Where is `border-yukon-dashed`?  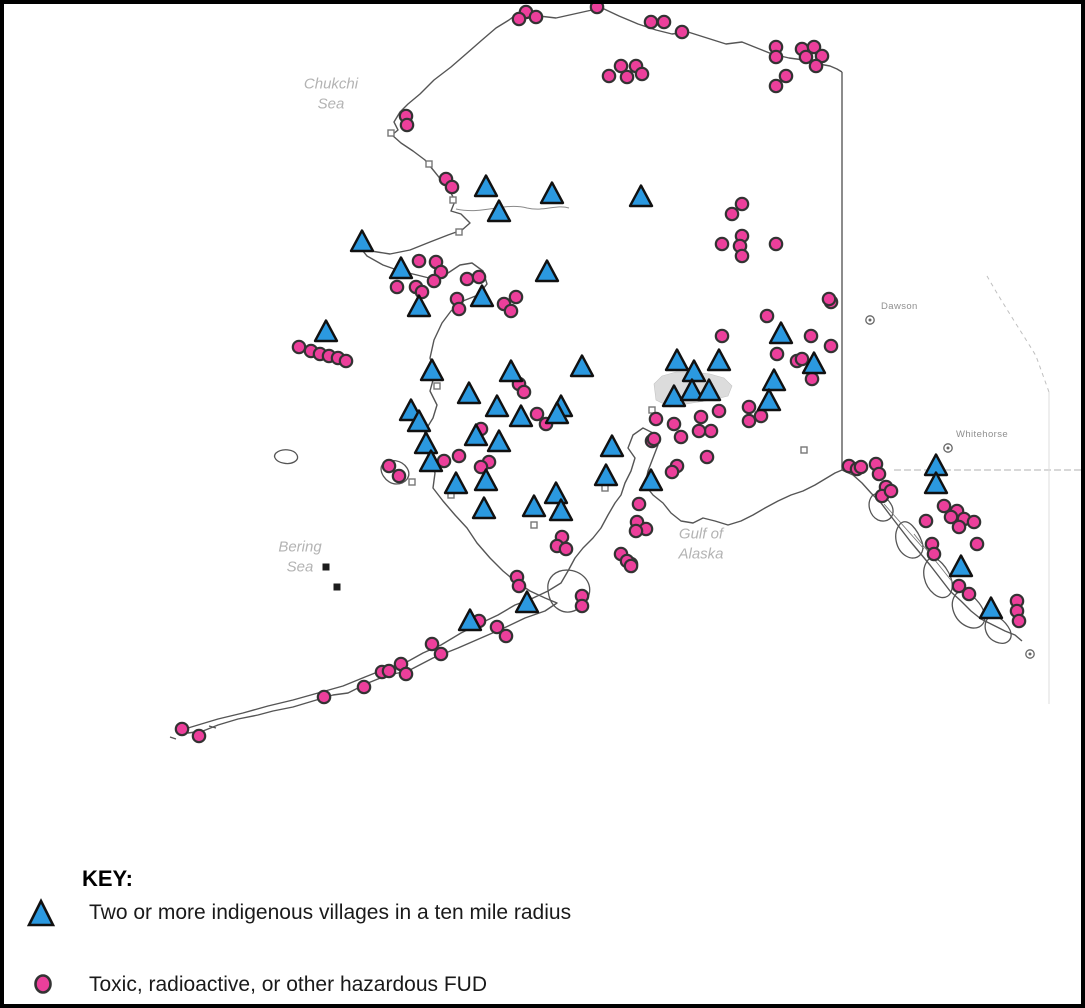 border-yukon-dashed is located at coordinates (1018, 334).